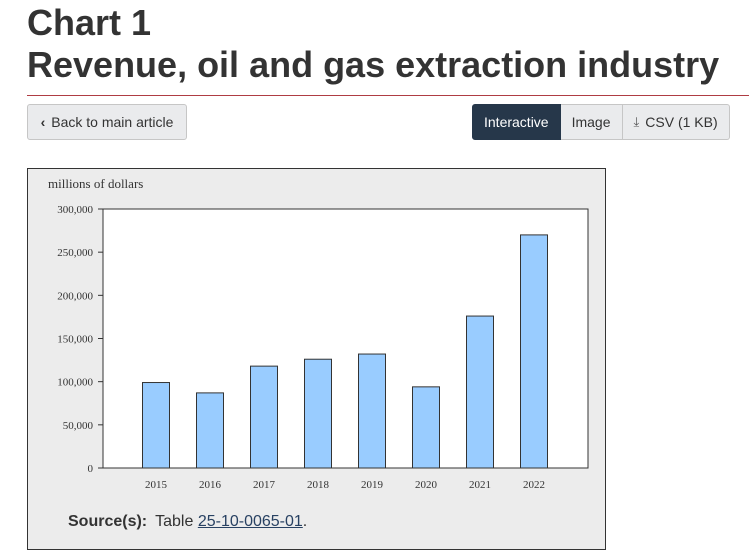 Image resolution: width=749 pixels, height=553 pixels. I want to click on title-divider, so click(388, 95).